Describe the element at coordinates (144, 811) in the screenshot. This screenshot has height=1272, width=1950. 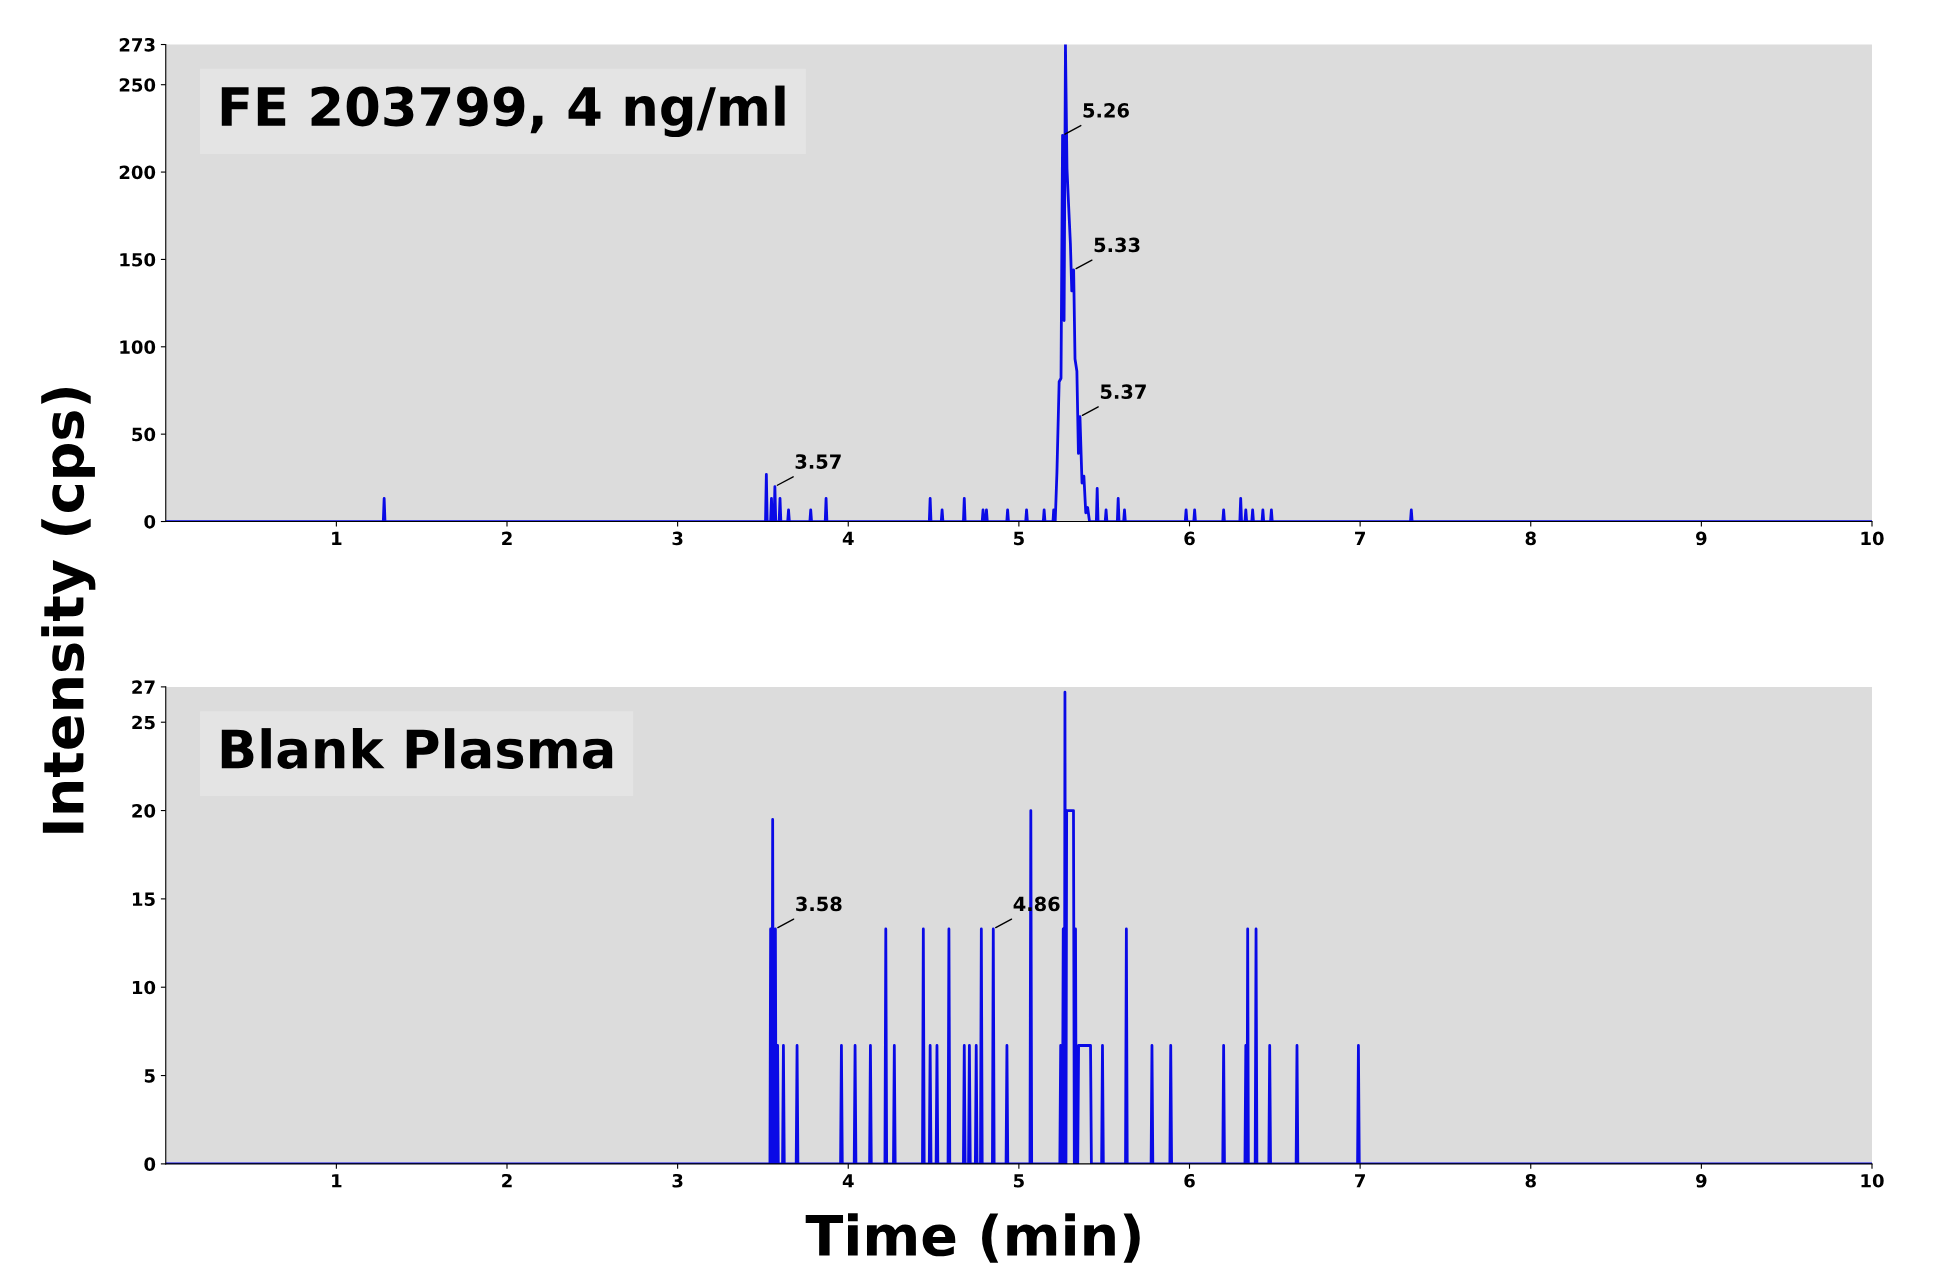
I see `y-tick-label: 20` at that location.